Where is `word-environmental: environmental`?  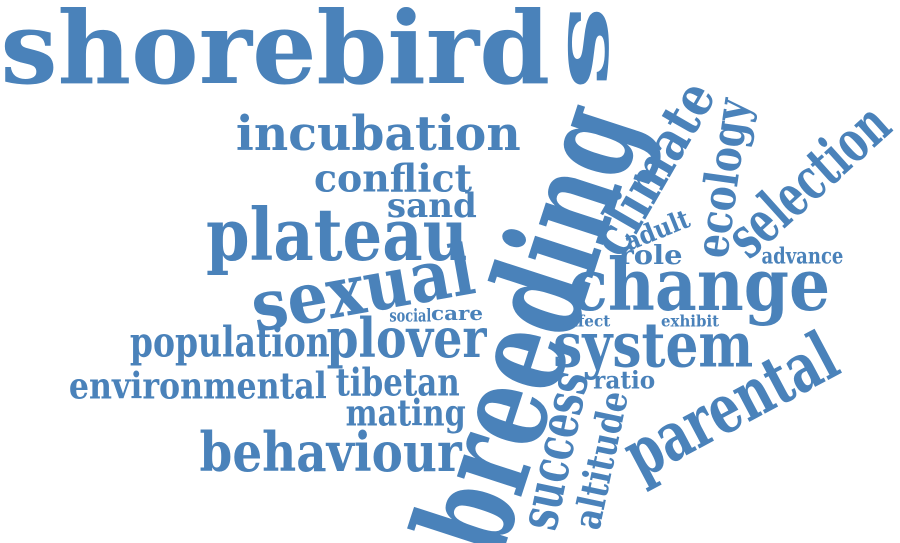
word-environmental: environmental is located at coordinates (197, 386).